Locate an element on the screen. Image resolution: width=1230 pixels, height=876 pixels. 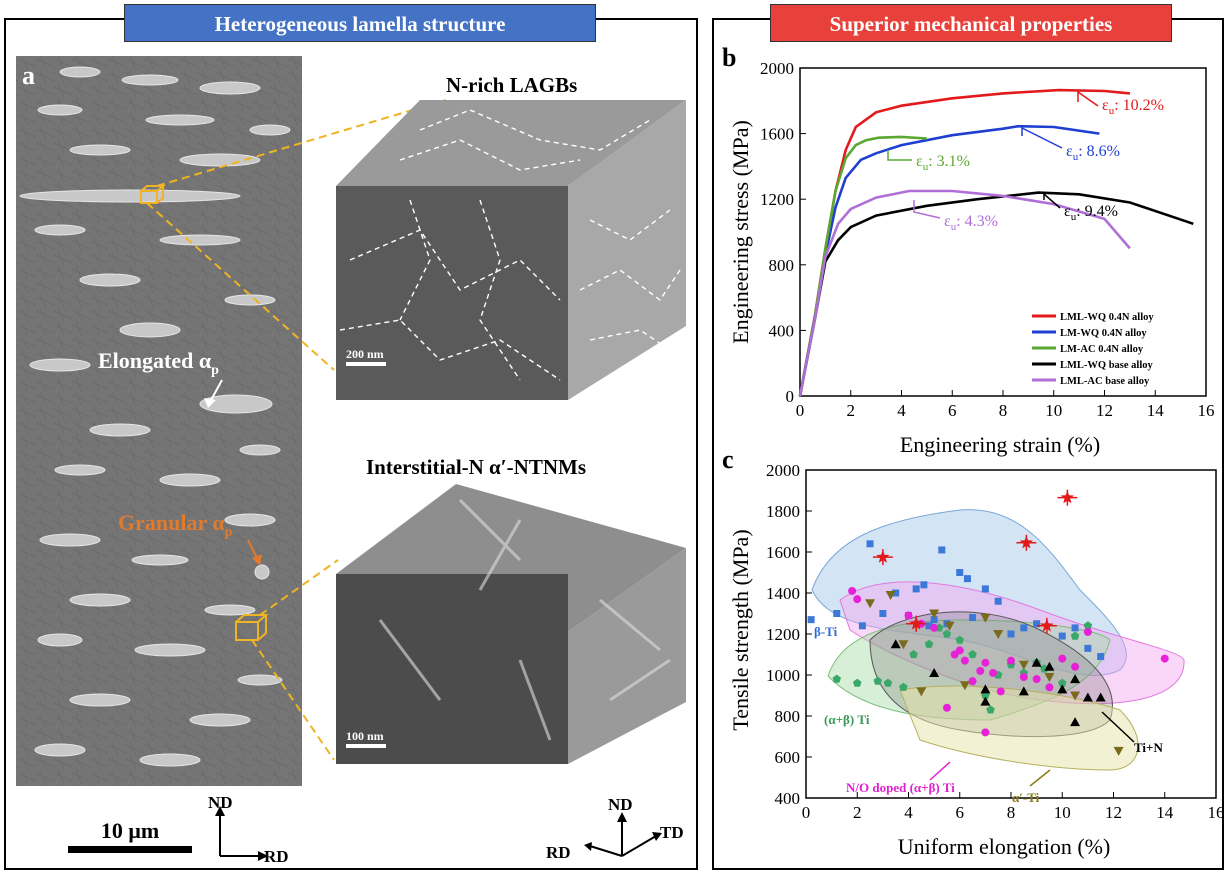
x-tick-label: 0 is located at coordinates (806, 812).